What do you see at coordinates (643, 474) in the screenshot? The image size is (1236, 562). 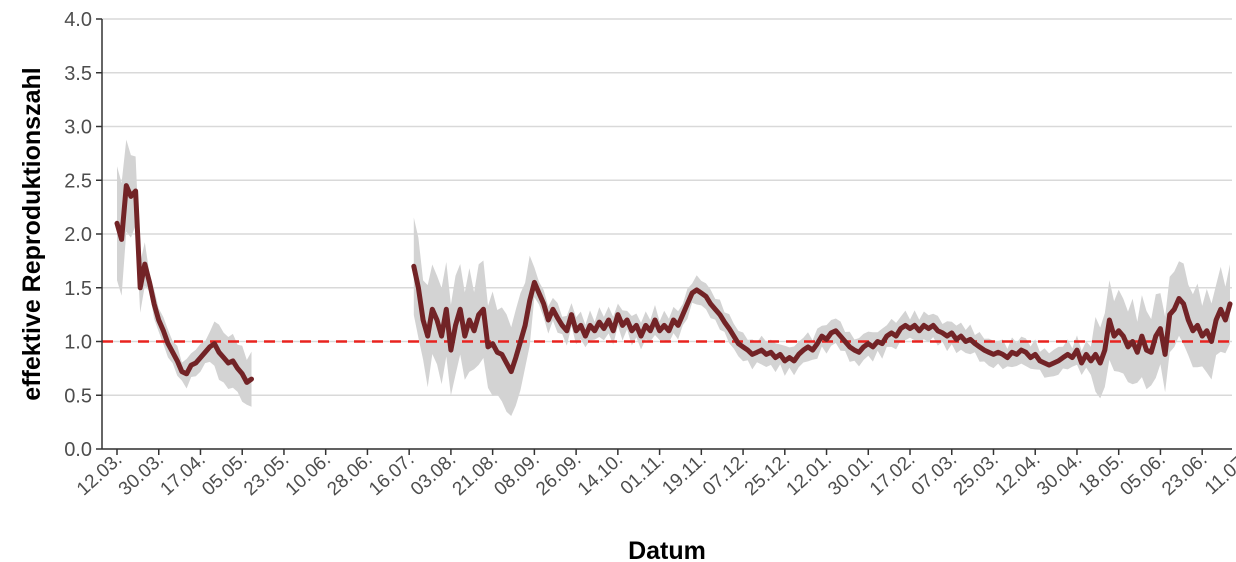 I see `x-tick-label: 01.11.` at bounding box center [643, 474].